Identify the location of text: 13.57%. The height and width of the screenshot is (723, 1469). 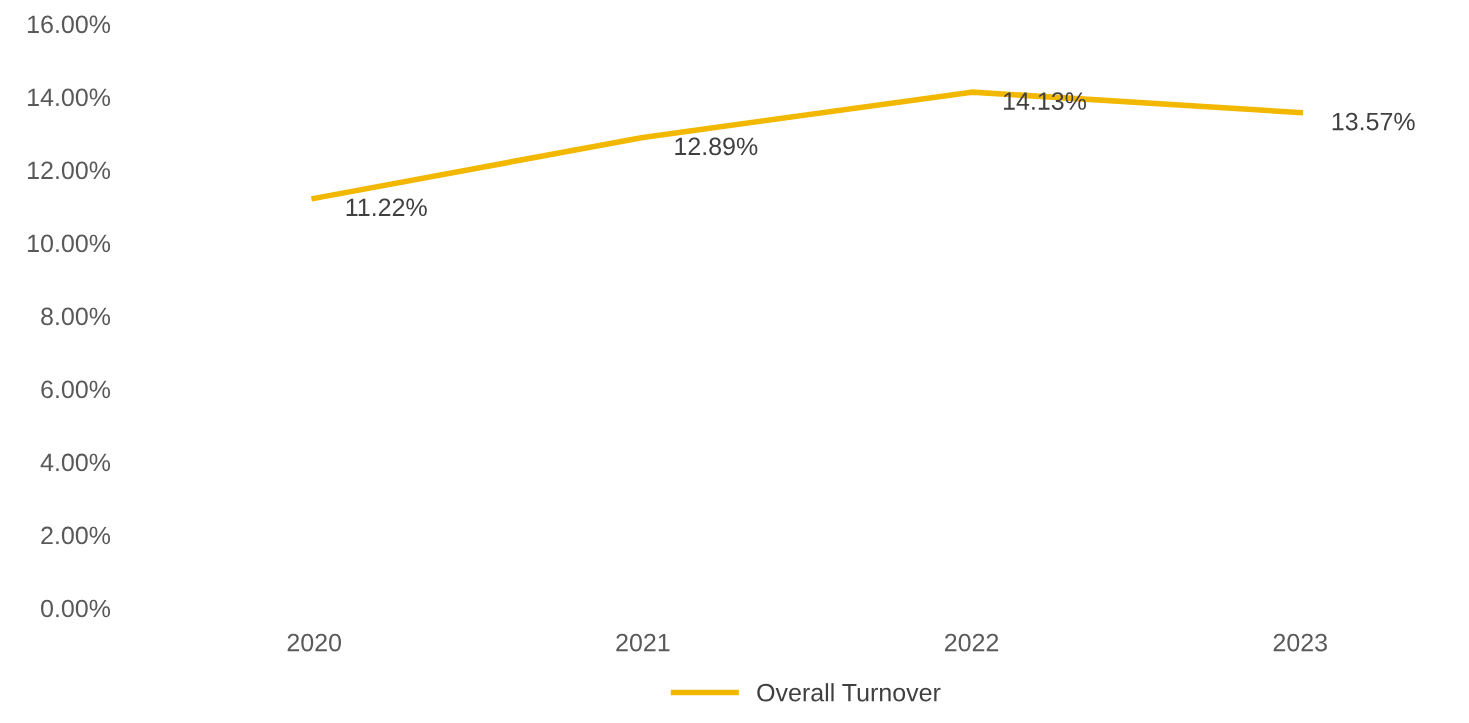
(1373, 121).